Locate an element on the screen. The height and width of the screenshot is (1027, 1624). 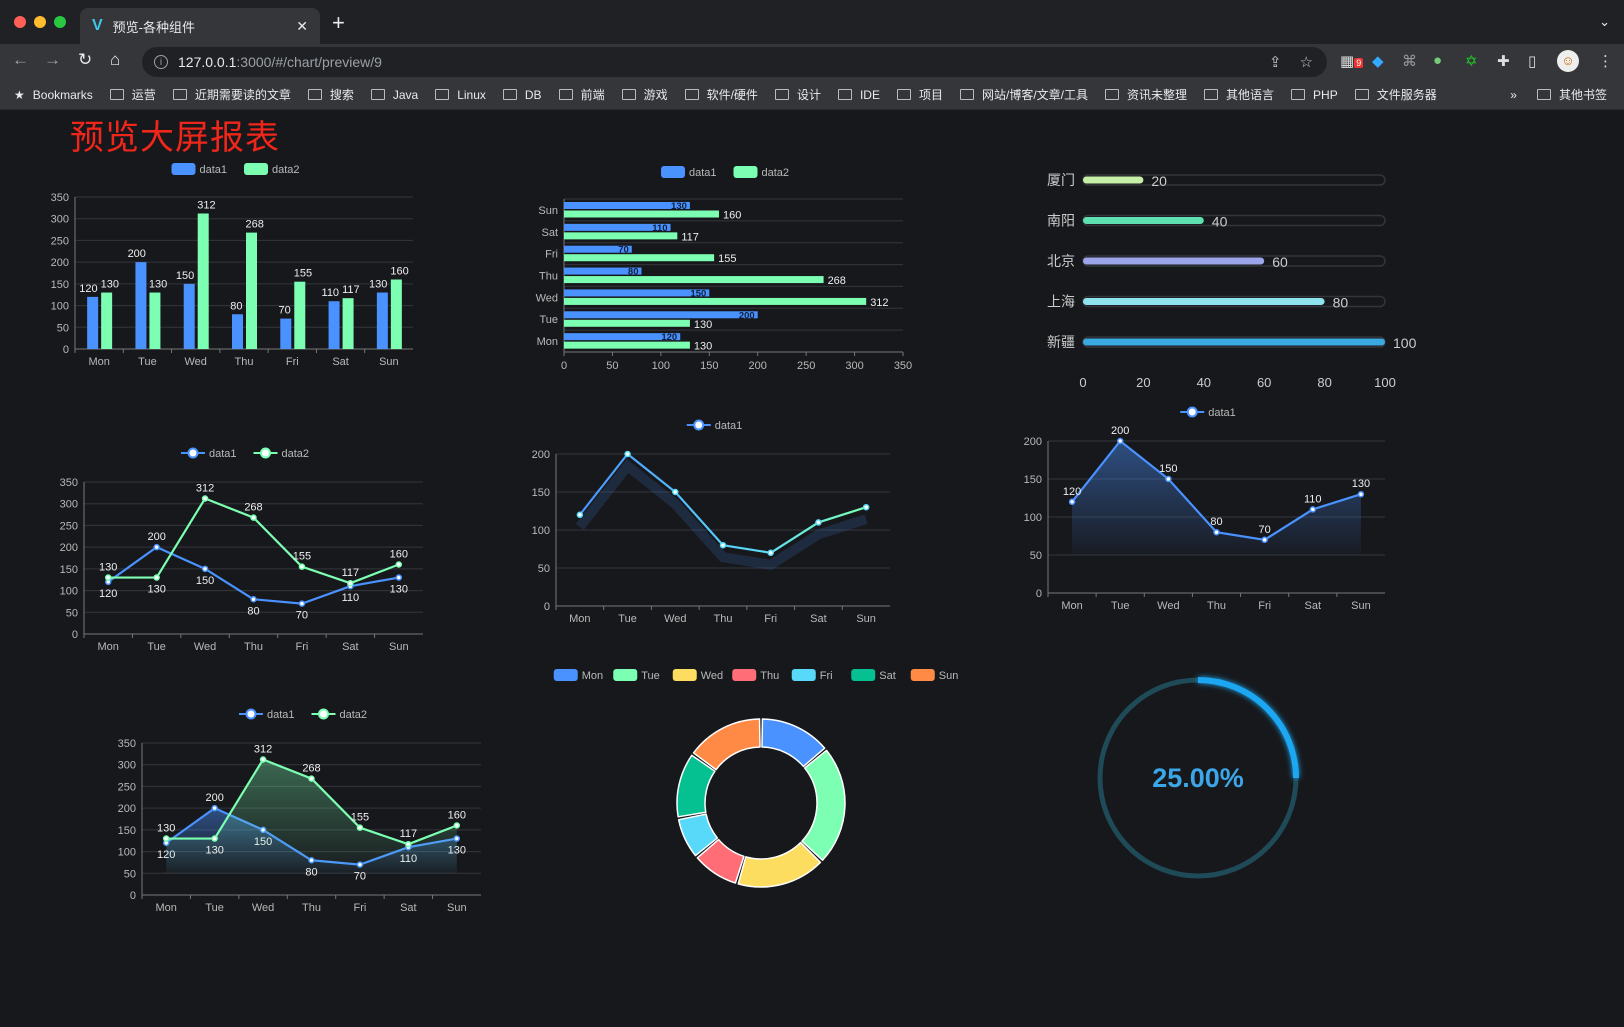
legend-label: data1 is located at coordinates (223, 454).